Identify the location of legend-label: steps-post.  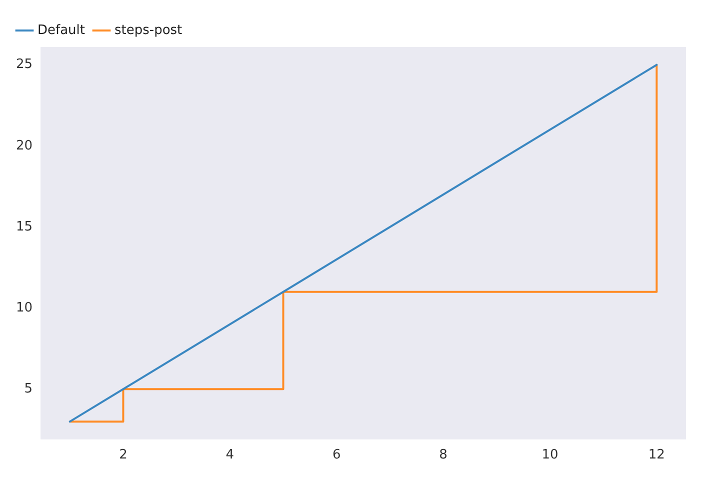
(148, 30).